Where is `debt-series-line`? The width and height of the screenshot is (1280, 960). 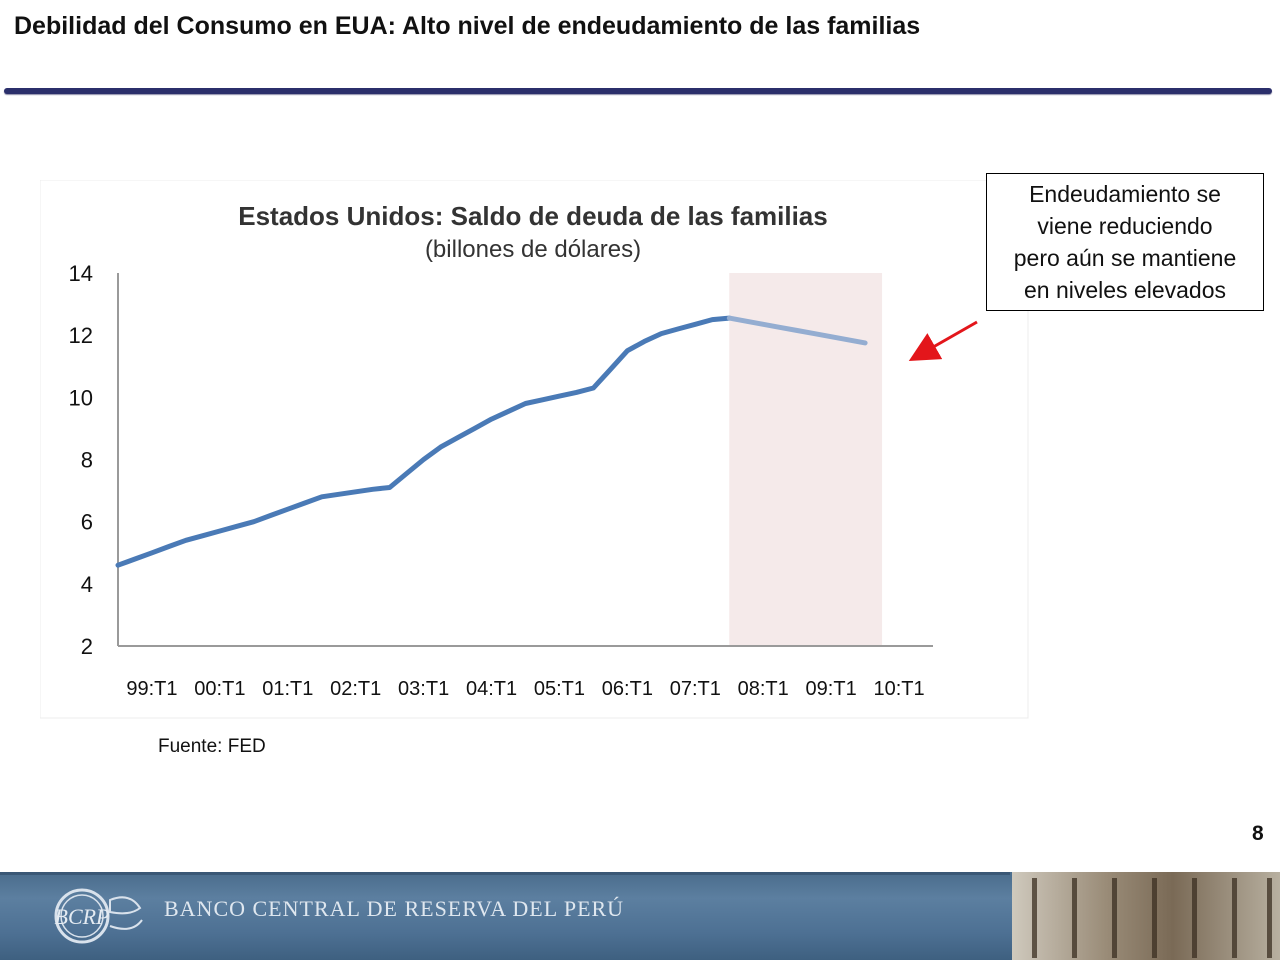
debt-series-line is located at coordinates (423, 441).